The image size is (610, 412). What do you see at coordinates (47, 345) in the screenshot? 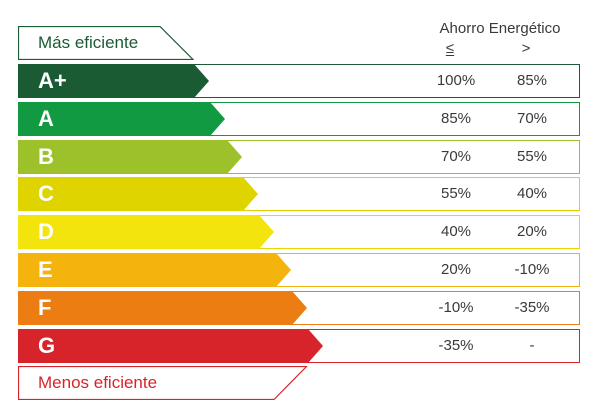
I see `rating-letter: G` at bounding box center [47, 345].